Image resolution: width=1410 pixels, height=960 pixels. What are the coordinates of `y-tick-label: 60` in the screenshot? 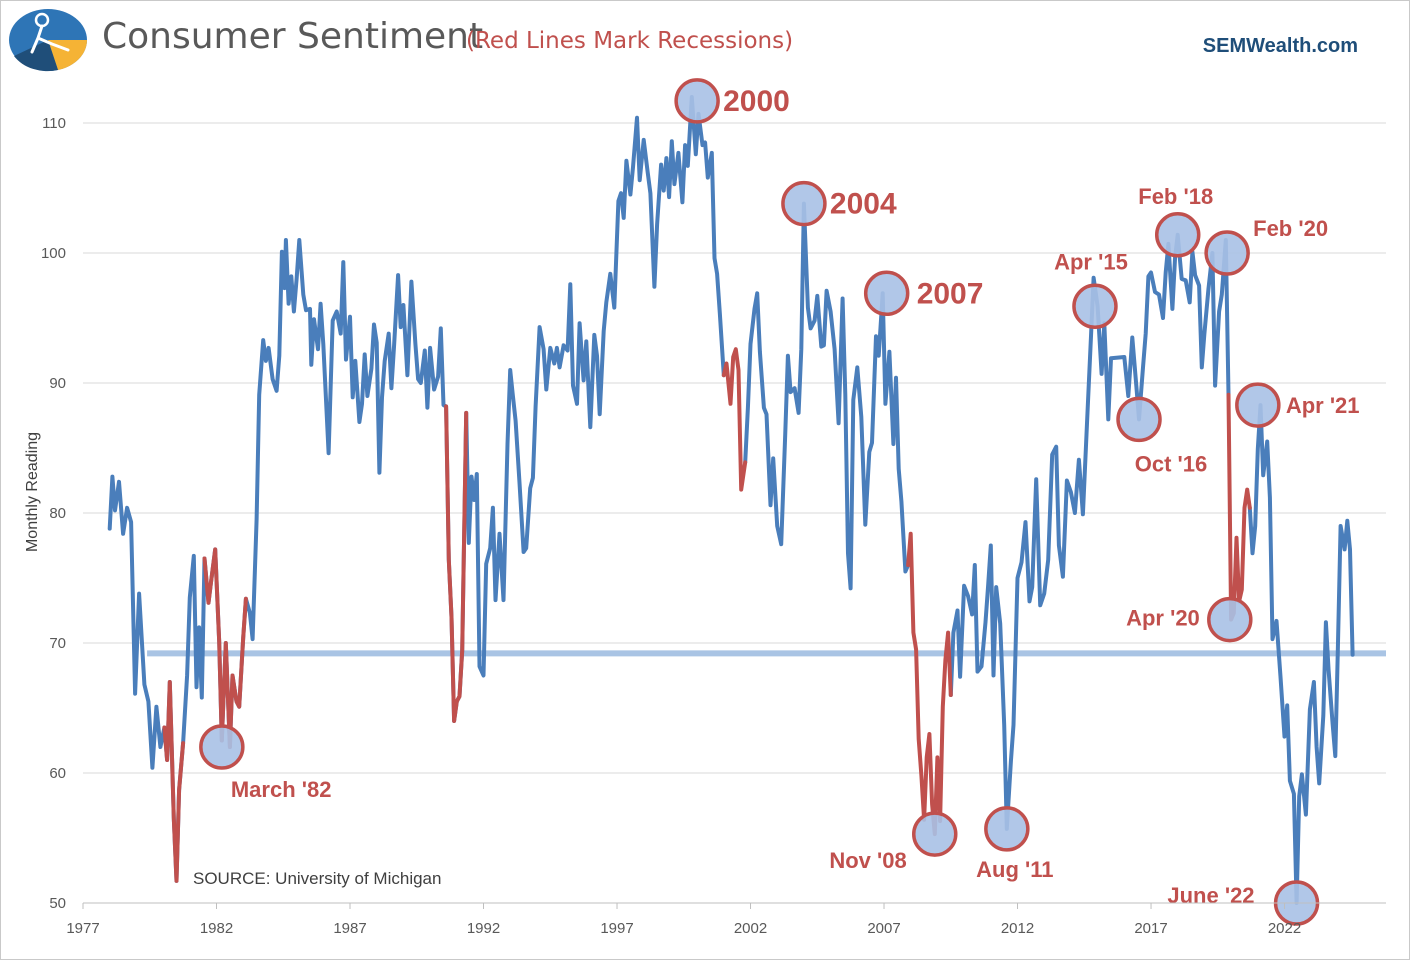 It's located at (57, 773).